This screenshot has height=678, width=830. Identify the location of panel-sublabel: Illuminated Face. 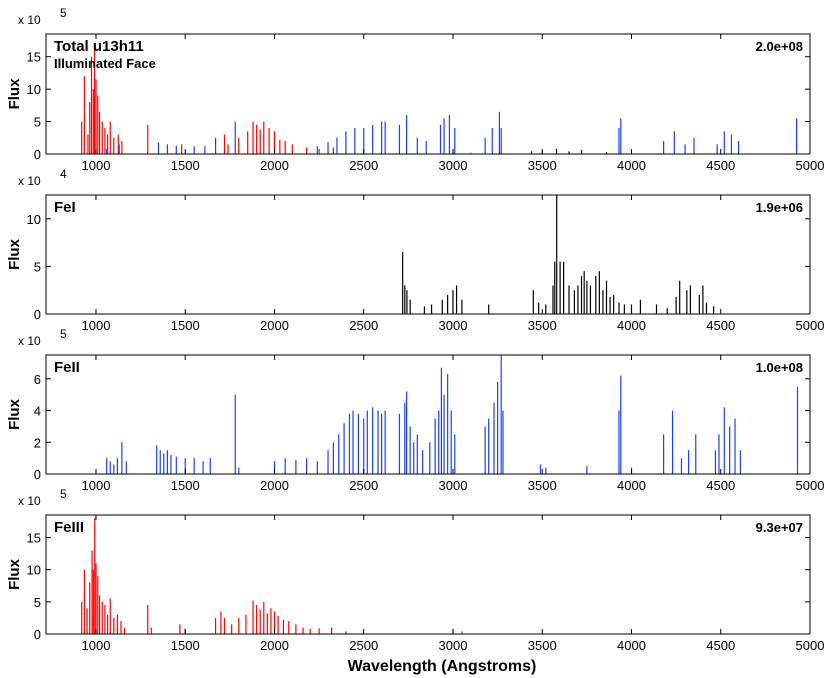
(105, 63).